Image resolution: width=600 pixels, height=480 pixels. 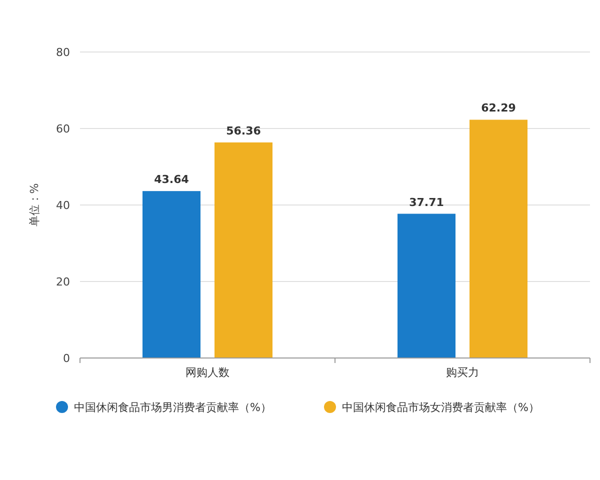 What do you see at coordinates (462, 372) in the screenshot?
I see `x-tick-label: 购买力` at bounding box center [462, 372].